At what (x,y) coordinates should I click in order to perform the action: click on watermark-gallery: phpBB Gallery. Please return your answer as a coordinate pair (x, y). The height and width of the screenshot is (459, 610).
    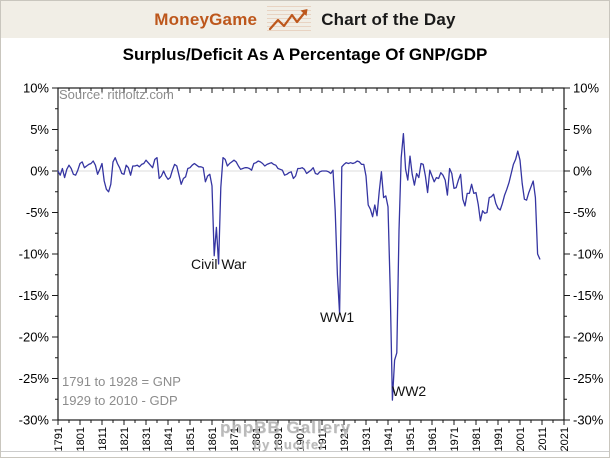
    Looking at the image, I should click on (286, 427).